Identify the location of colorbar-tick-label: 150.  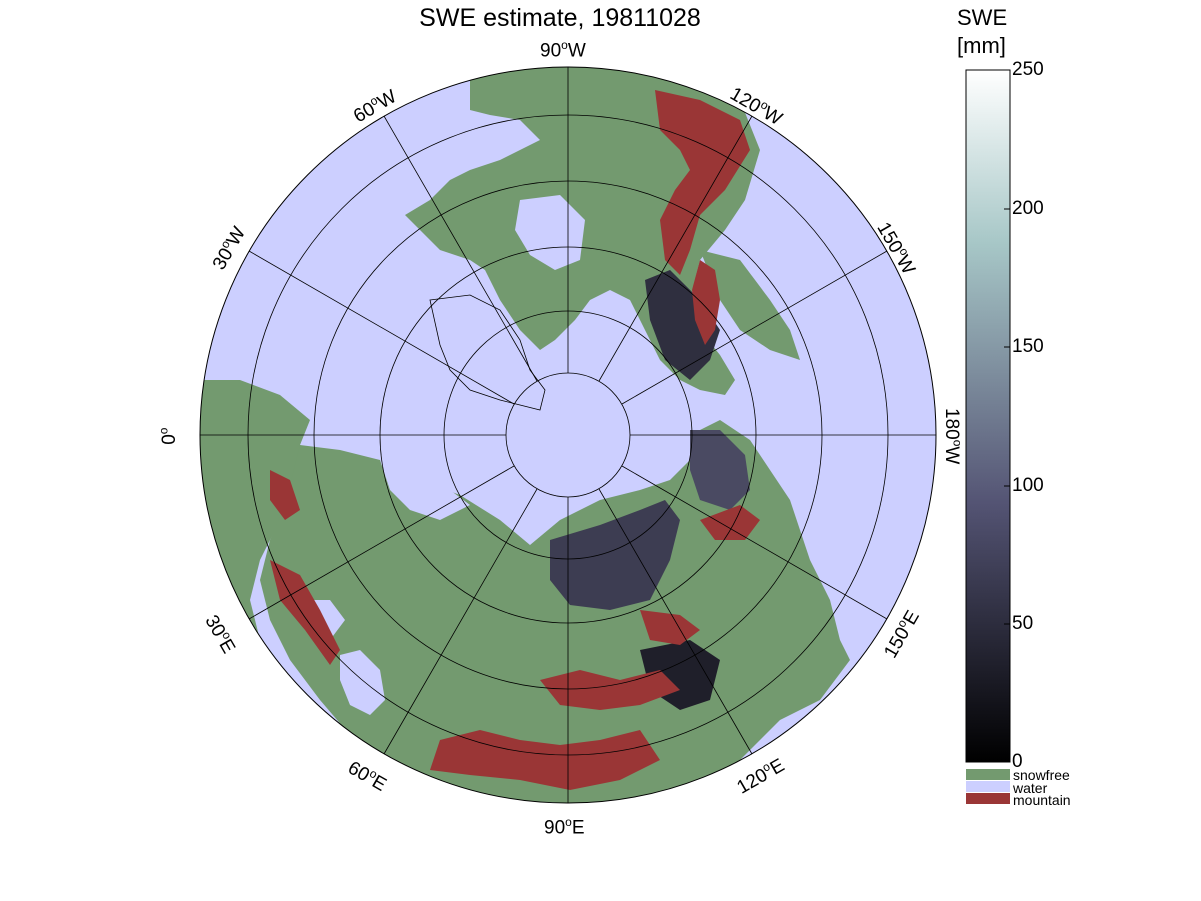
(1028, 346).